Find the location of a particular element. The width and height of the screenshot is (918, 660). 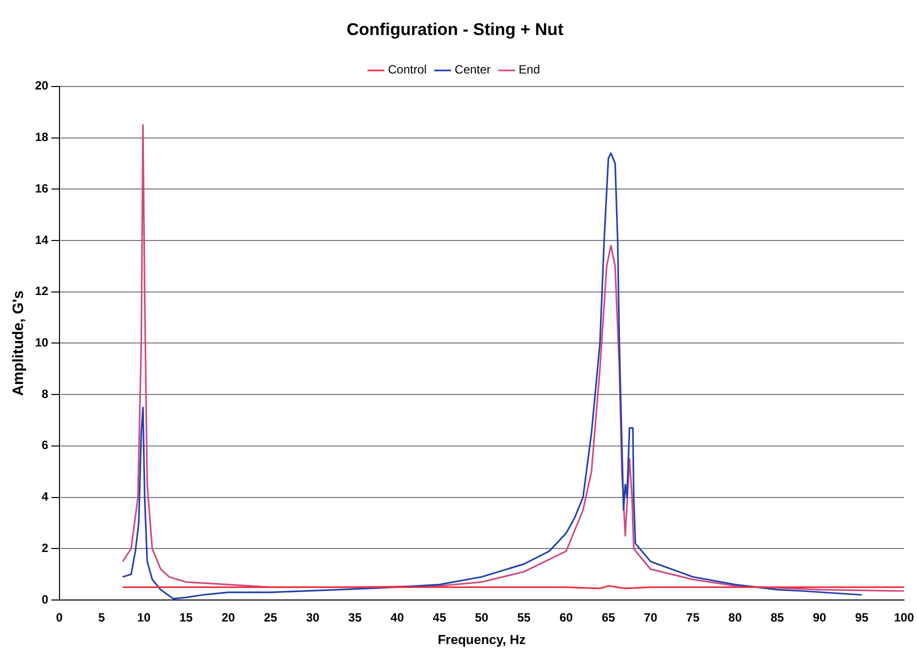

x-tick-label: 55 is located at coordinates (524, 617).